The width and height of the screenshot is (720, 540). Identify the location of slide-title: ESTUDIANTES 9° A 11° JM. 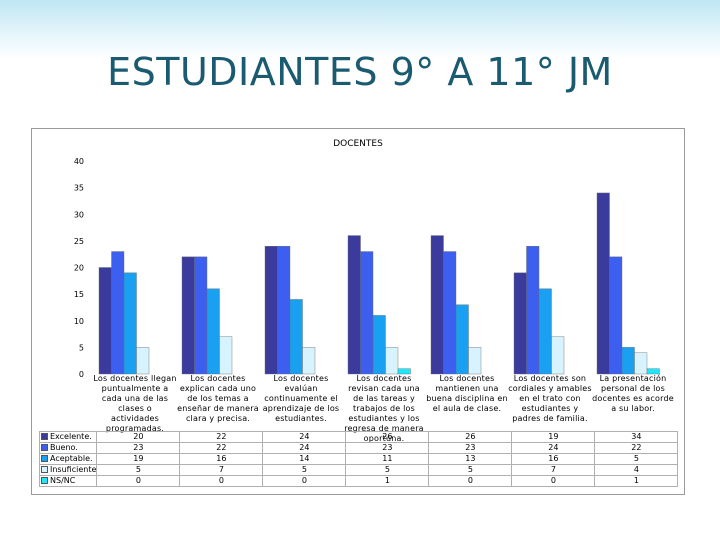
(360, 72).